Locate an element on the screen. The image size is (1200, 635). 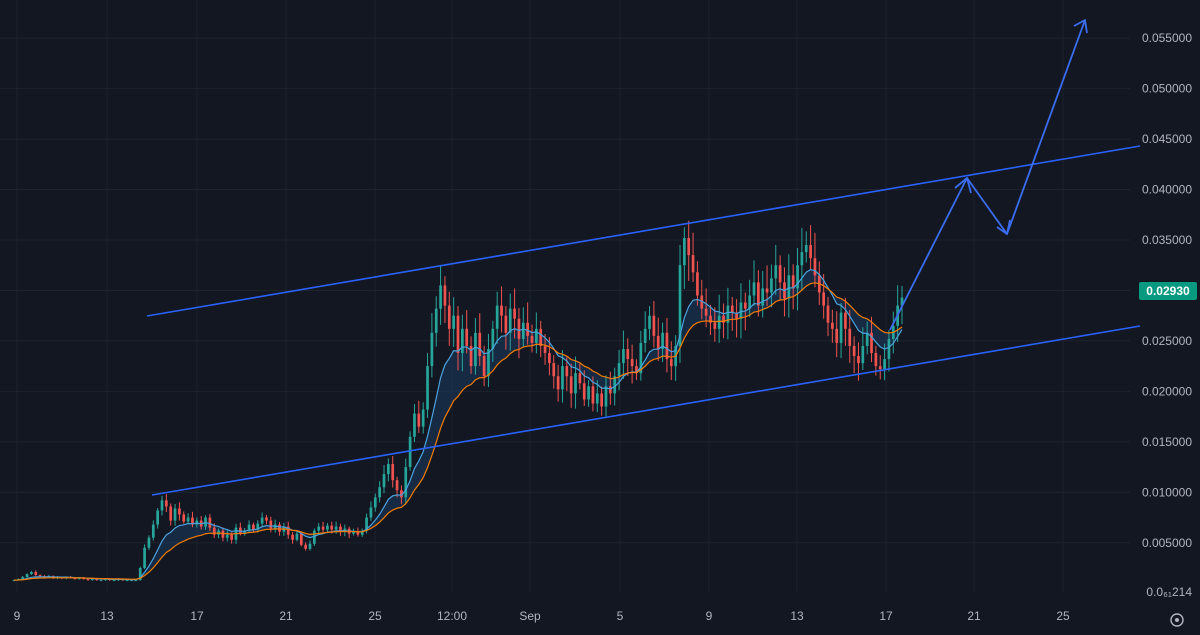
price-tick-label-bottom: 0.0₆₁214 is located at coordinates (1169, 592).